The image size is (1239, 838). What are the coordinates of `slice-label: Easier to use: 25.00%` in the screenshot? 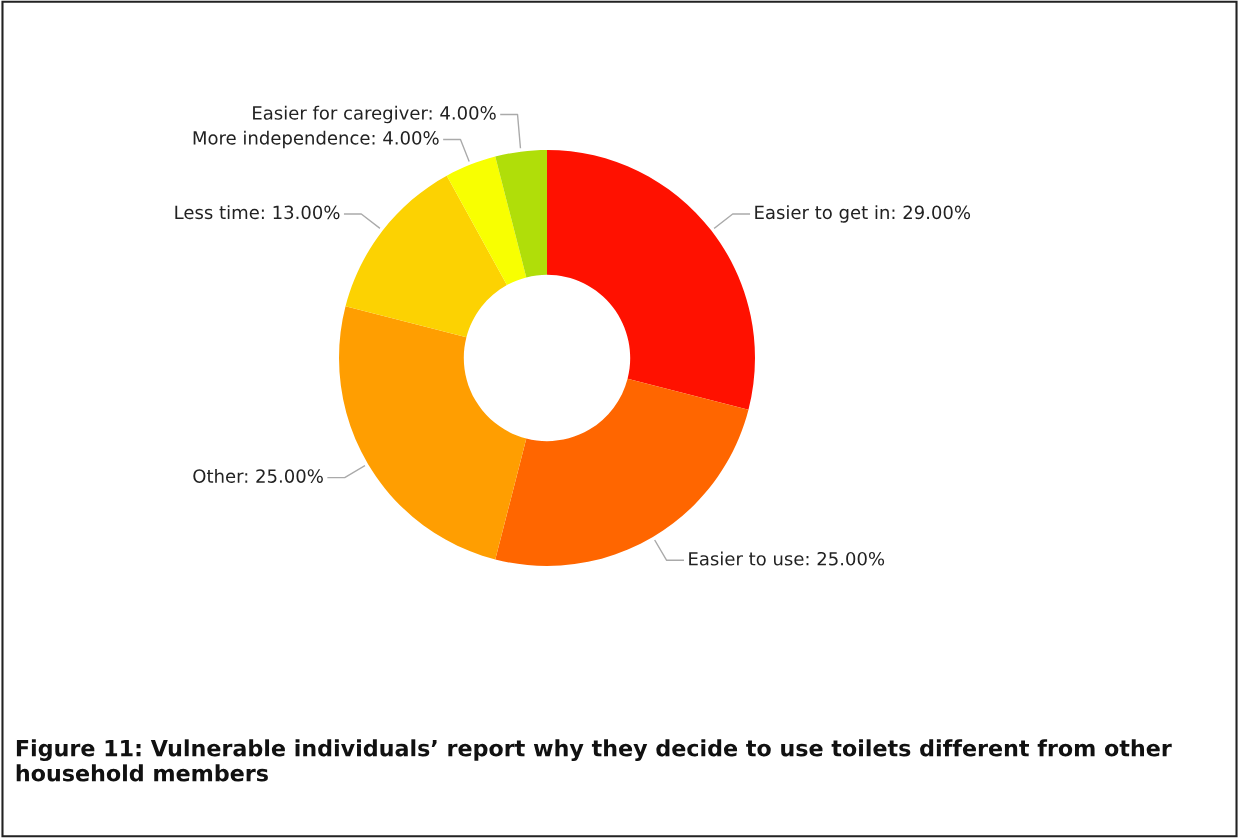 It's located at (787, 558).